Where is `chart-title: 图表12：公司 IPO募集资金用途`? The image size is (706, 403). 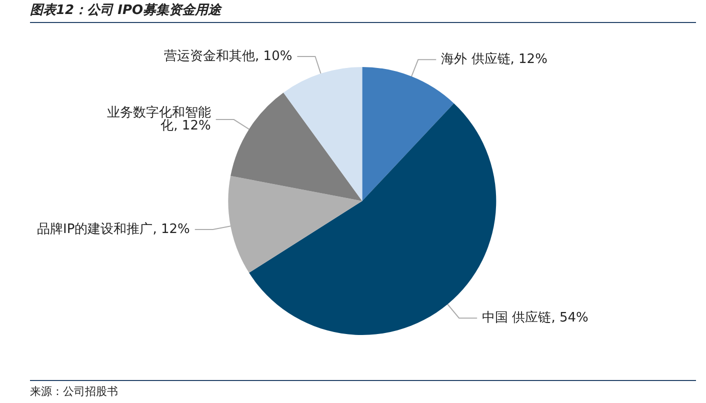
chart-title: 图表12：公司 IPO募集资金用途 is located at coordinates (363, 11).